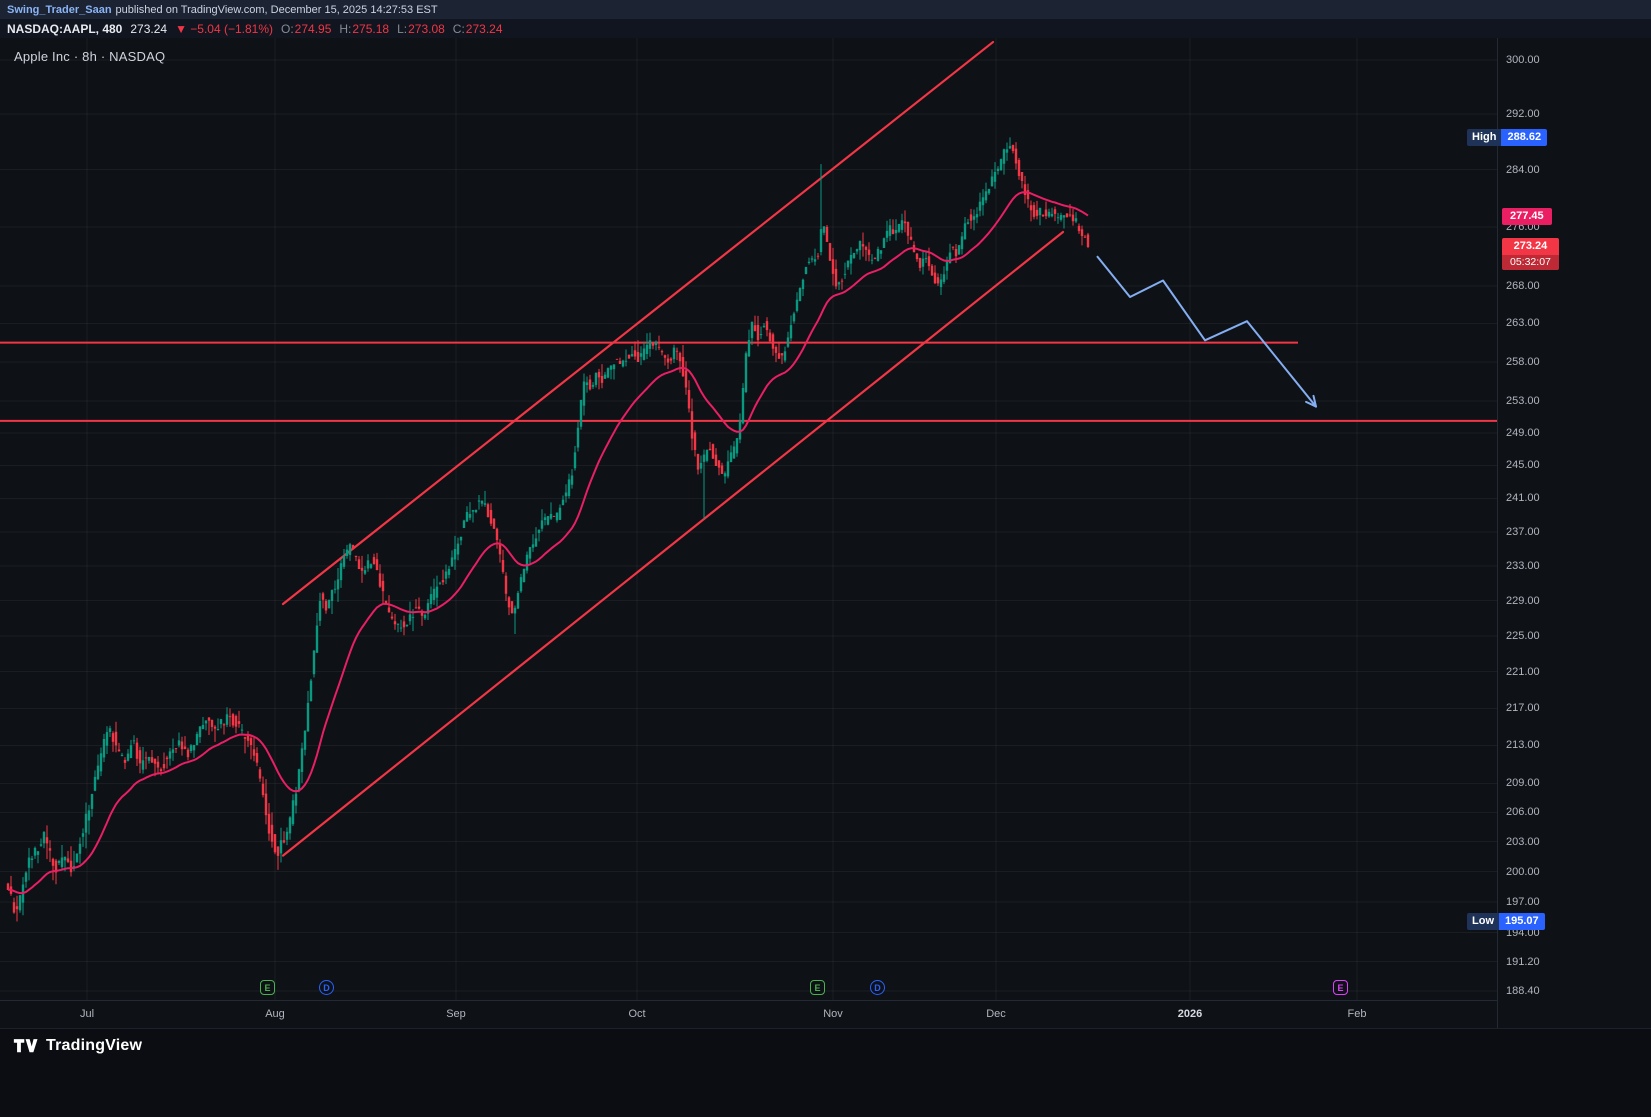 This screenshot has width=1651, height=1117. What do you see at coordinates (1524, 137) in the screenshot?
I see `high-badge-value: 288.62` at bounding box center [1524, 137].